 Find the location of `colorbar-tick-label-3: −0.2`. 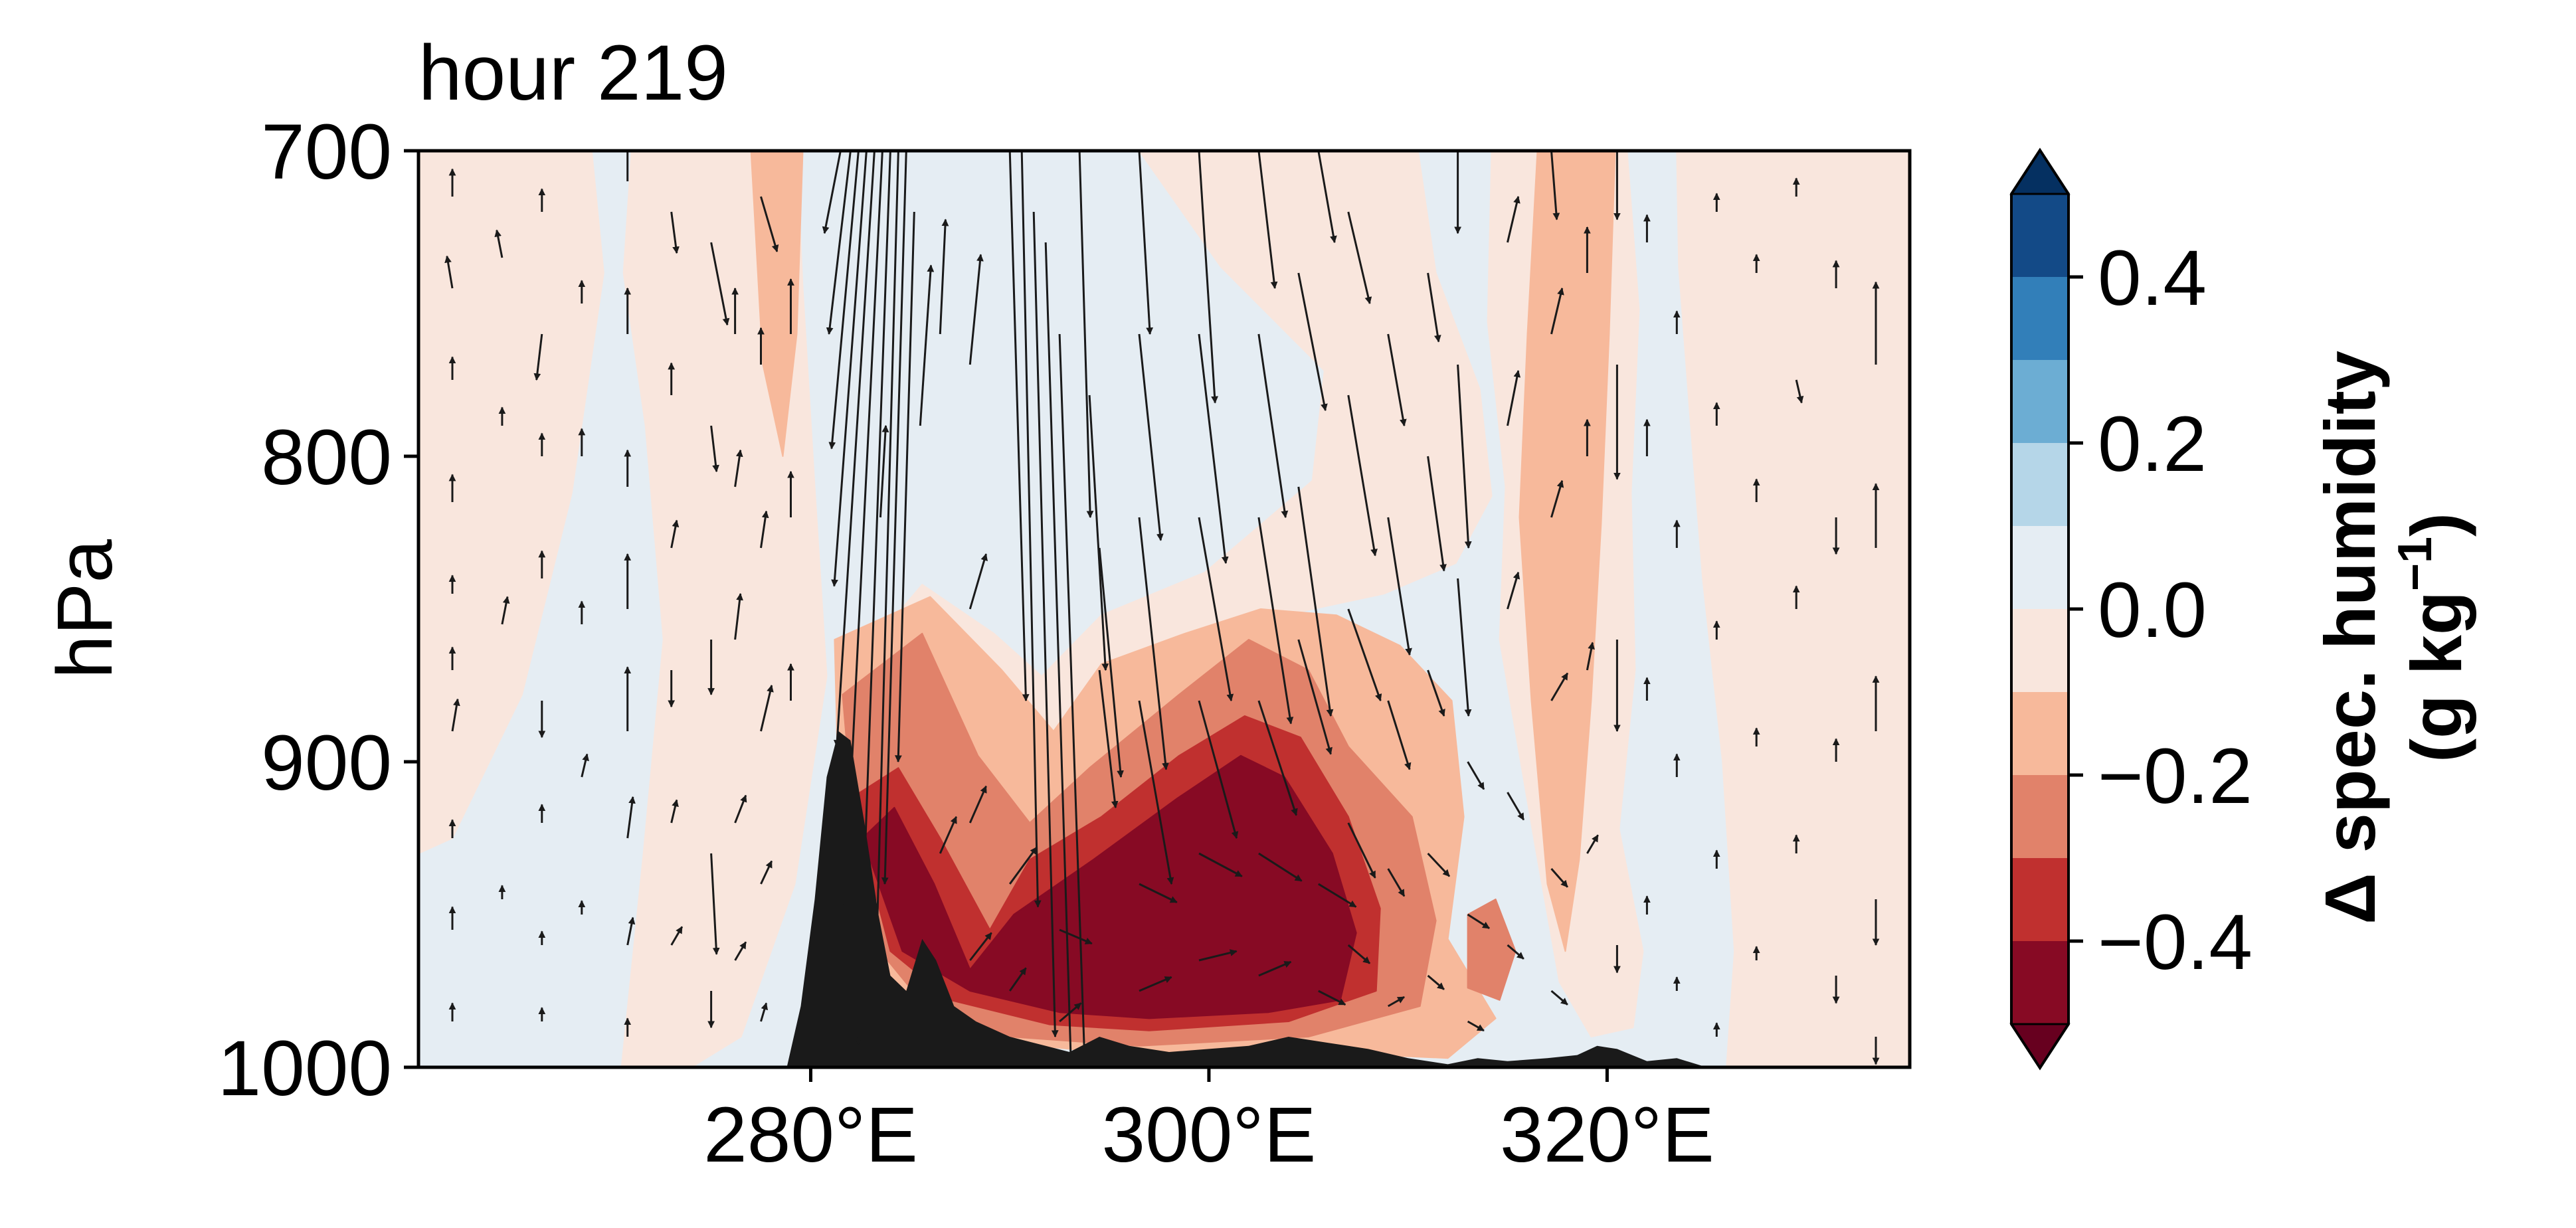

colorbar-tick-label-3: −0.2 is located at coordinates (2175, 776).